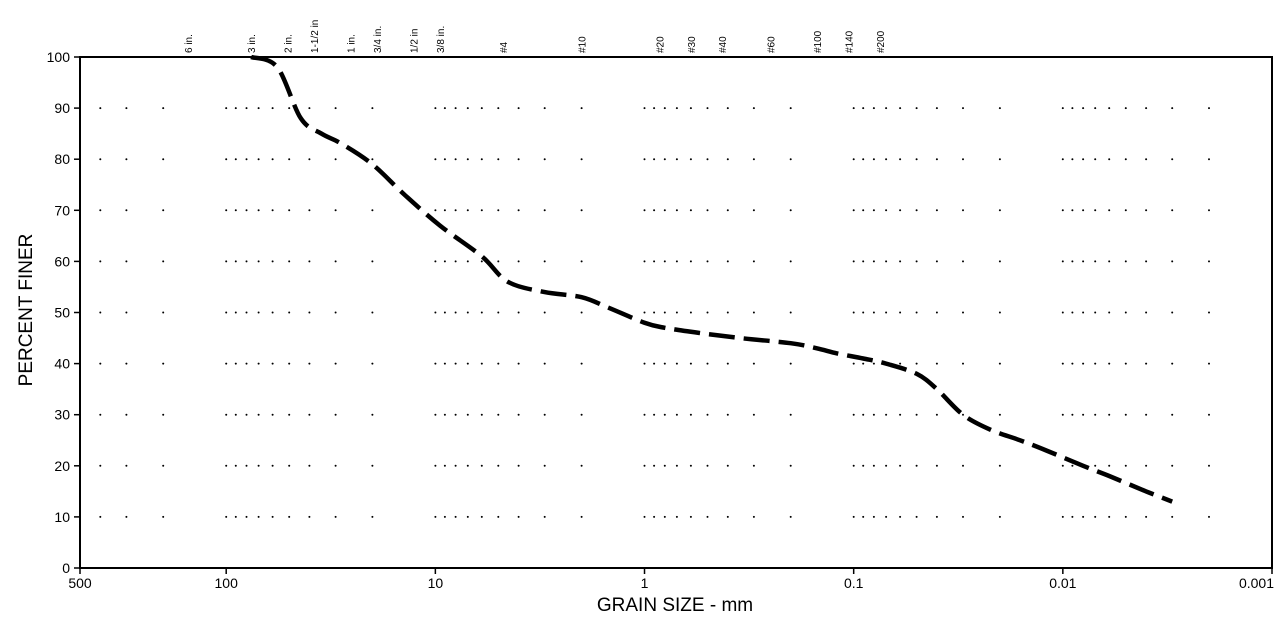 This screenshot has width=1275, height=617. I want to click on sieve-size-label: #100, so click(818, 41).